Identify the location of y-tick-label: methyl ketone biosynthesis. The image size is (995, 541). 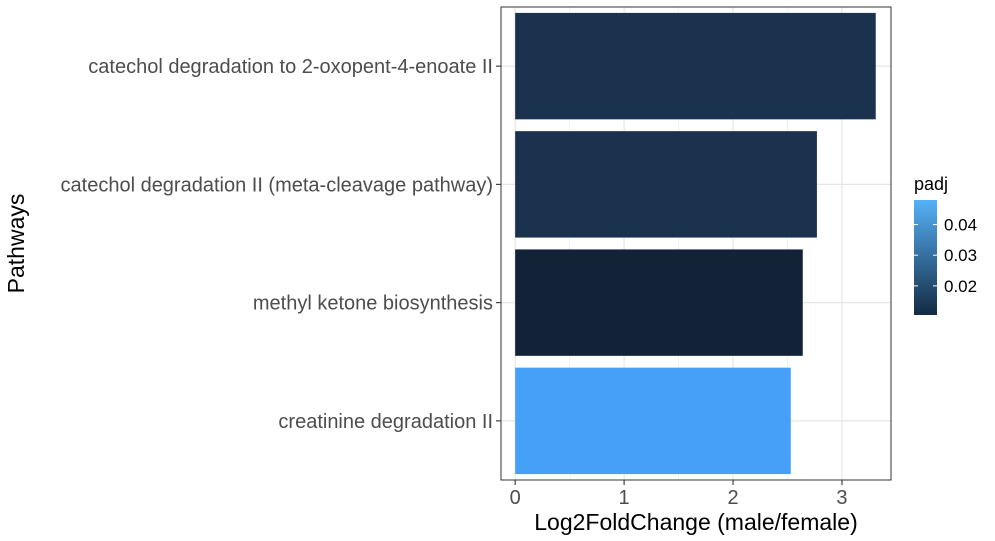
(373, 304).